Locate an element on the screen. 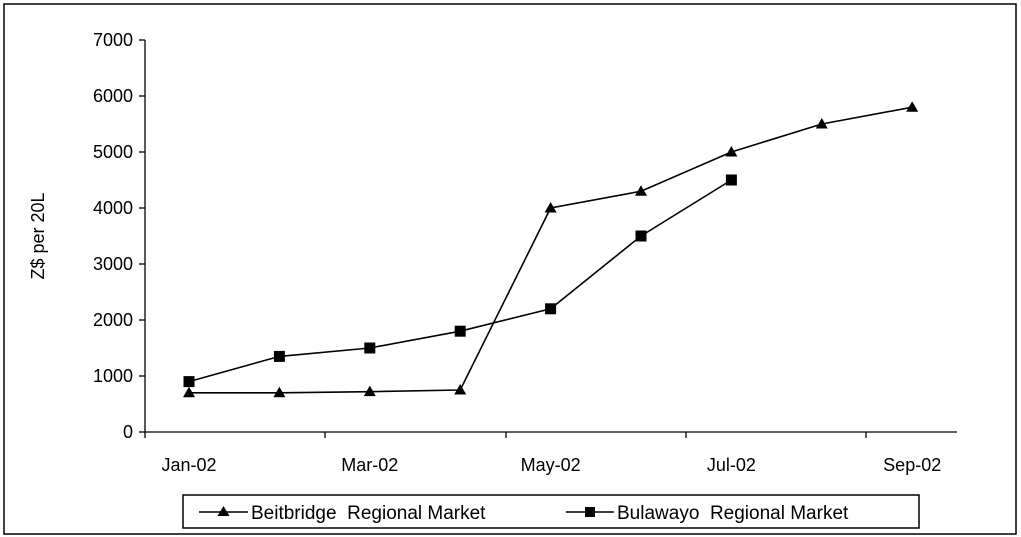 This screenshot has width=1021, height=537. y-axis-title: Z$ per 20L is located at coordinates (38, 235).